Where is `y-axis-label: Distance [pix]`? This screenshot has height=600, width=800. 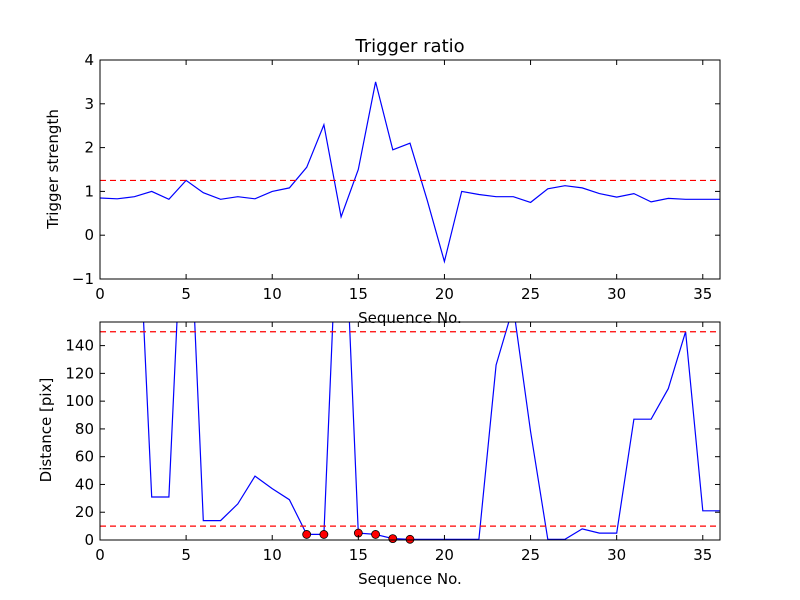 y-axis-label: Distance [pix] is located at coordinates (46, 430).